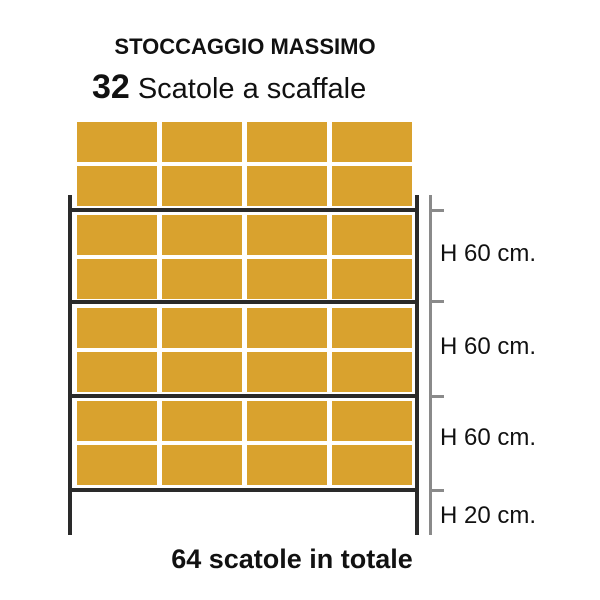  Describe the element at coordinates (252, 89) in the screenshot. I see `box-count-label: Scatole a scaffale` at that location.